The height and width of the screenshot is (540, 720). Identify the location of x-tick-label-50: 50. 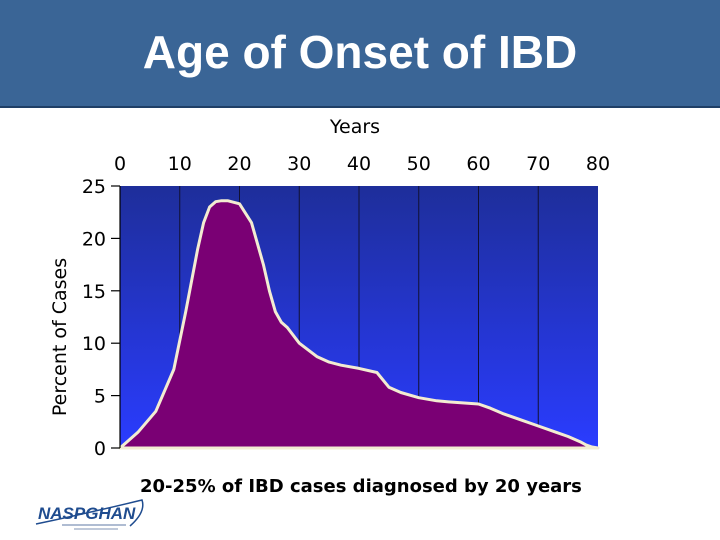
(419, 164).